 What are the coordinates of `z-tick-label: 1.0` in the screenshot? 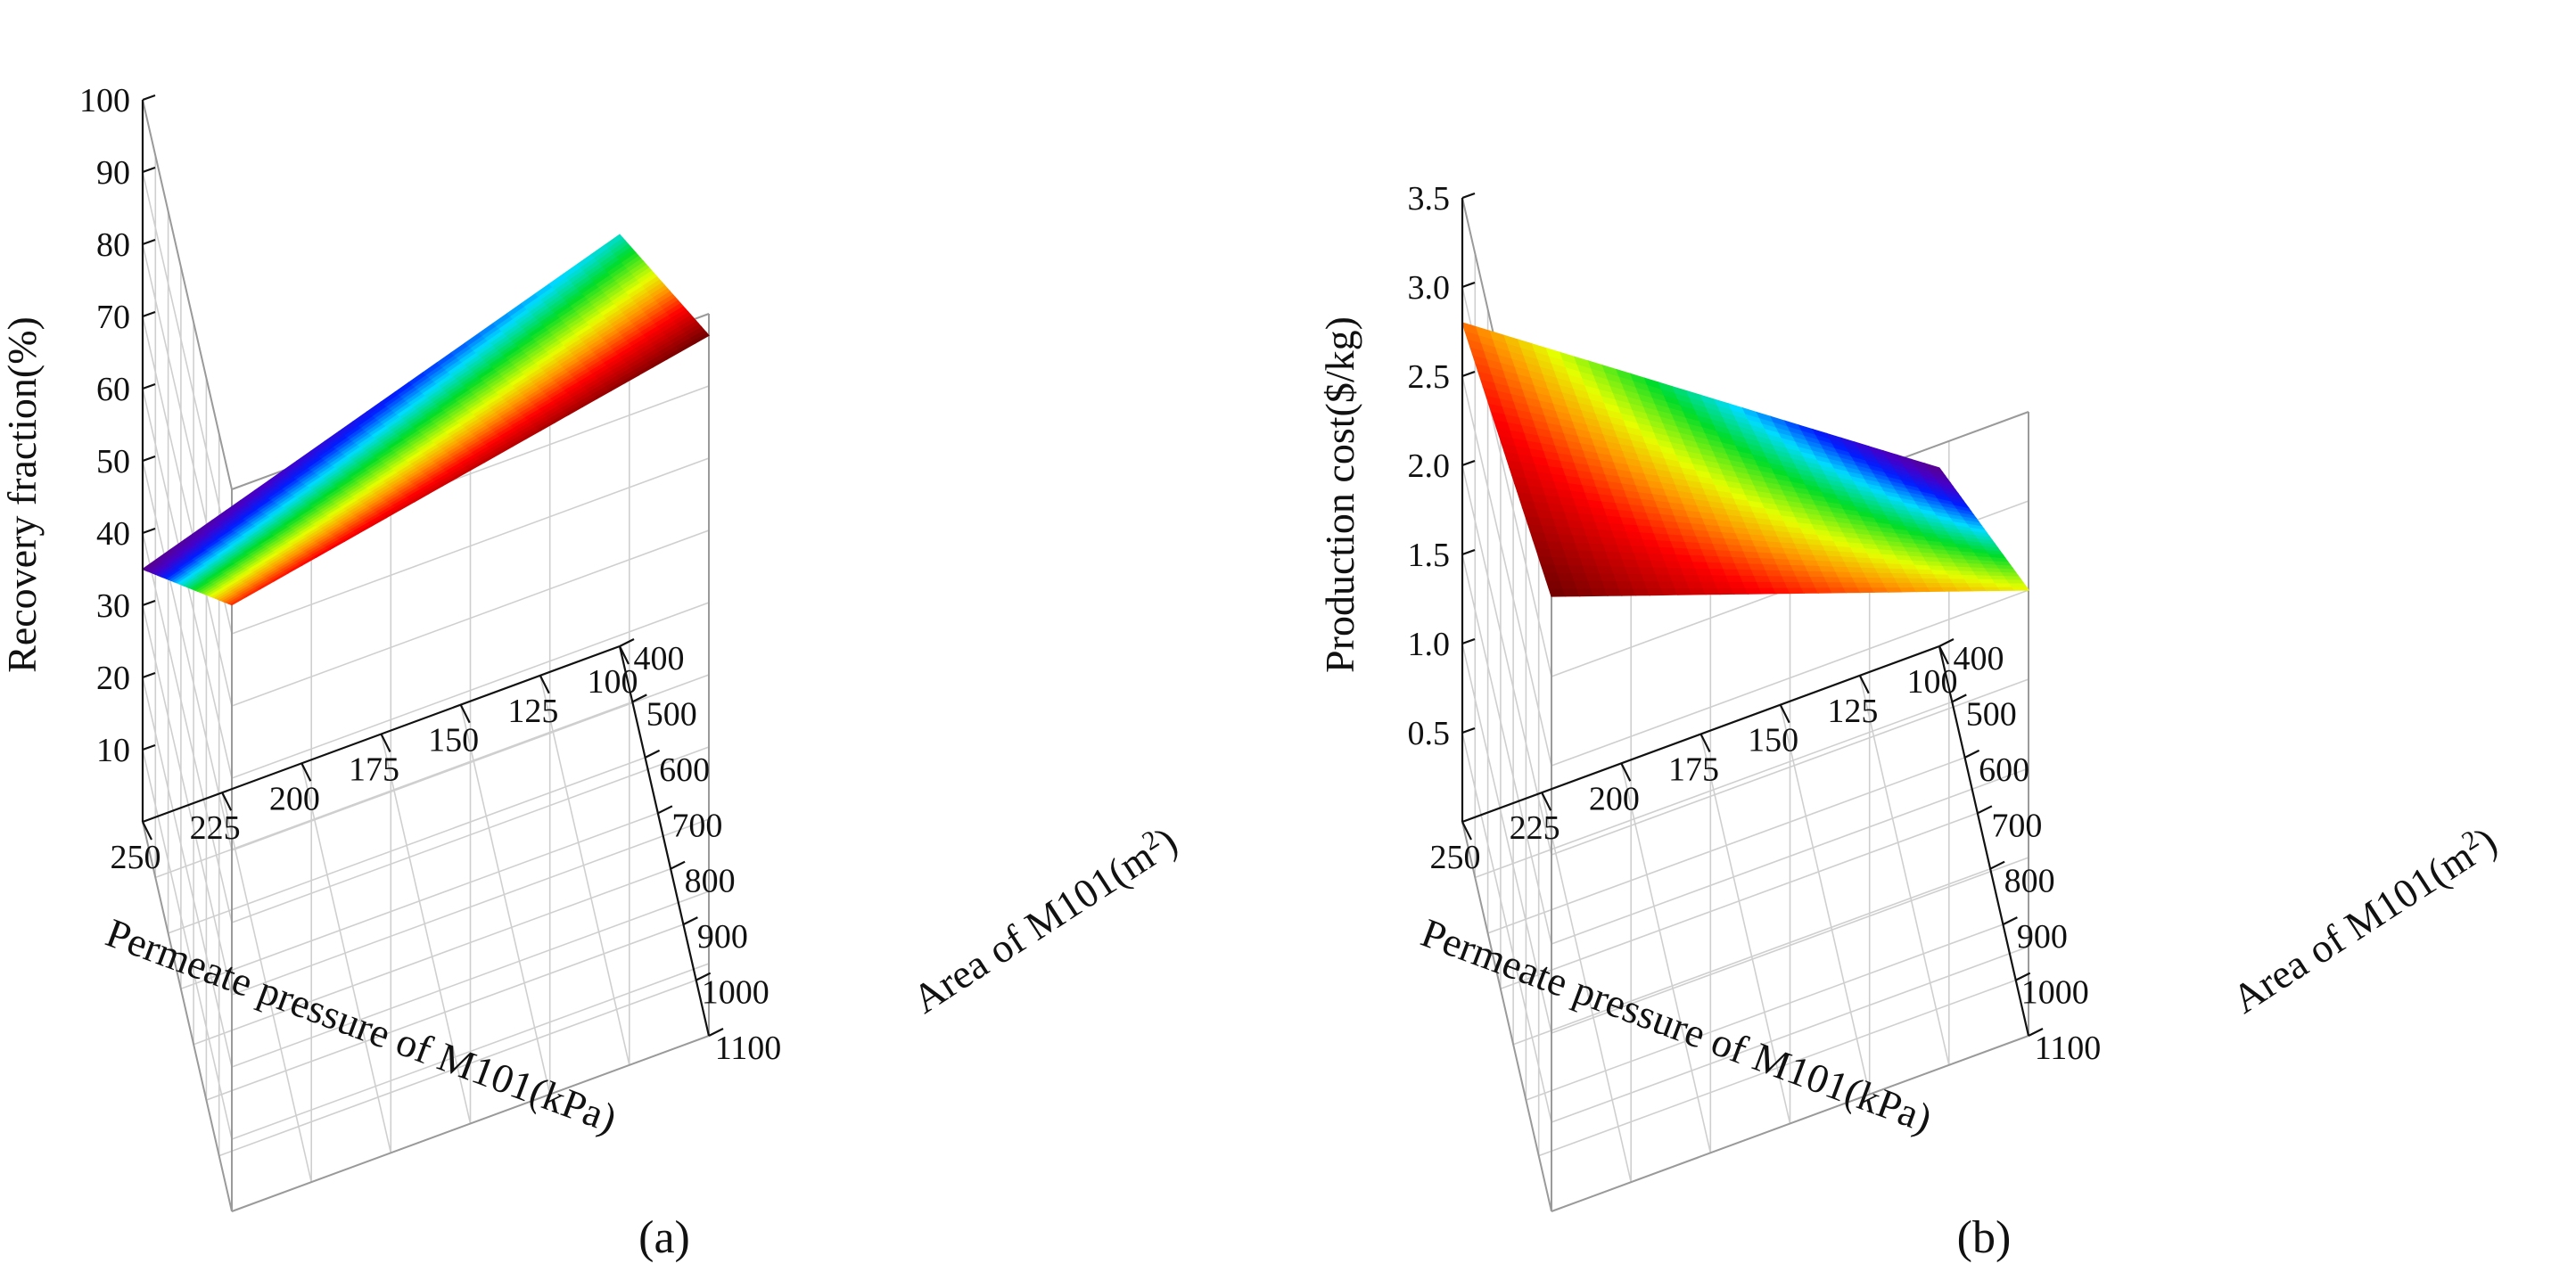 It's located at (1429, 644).